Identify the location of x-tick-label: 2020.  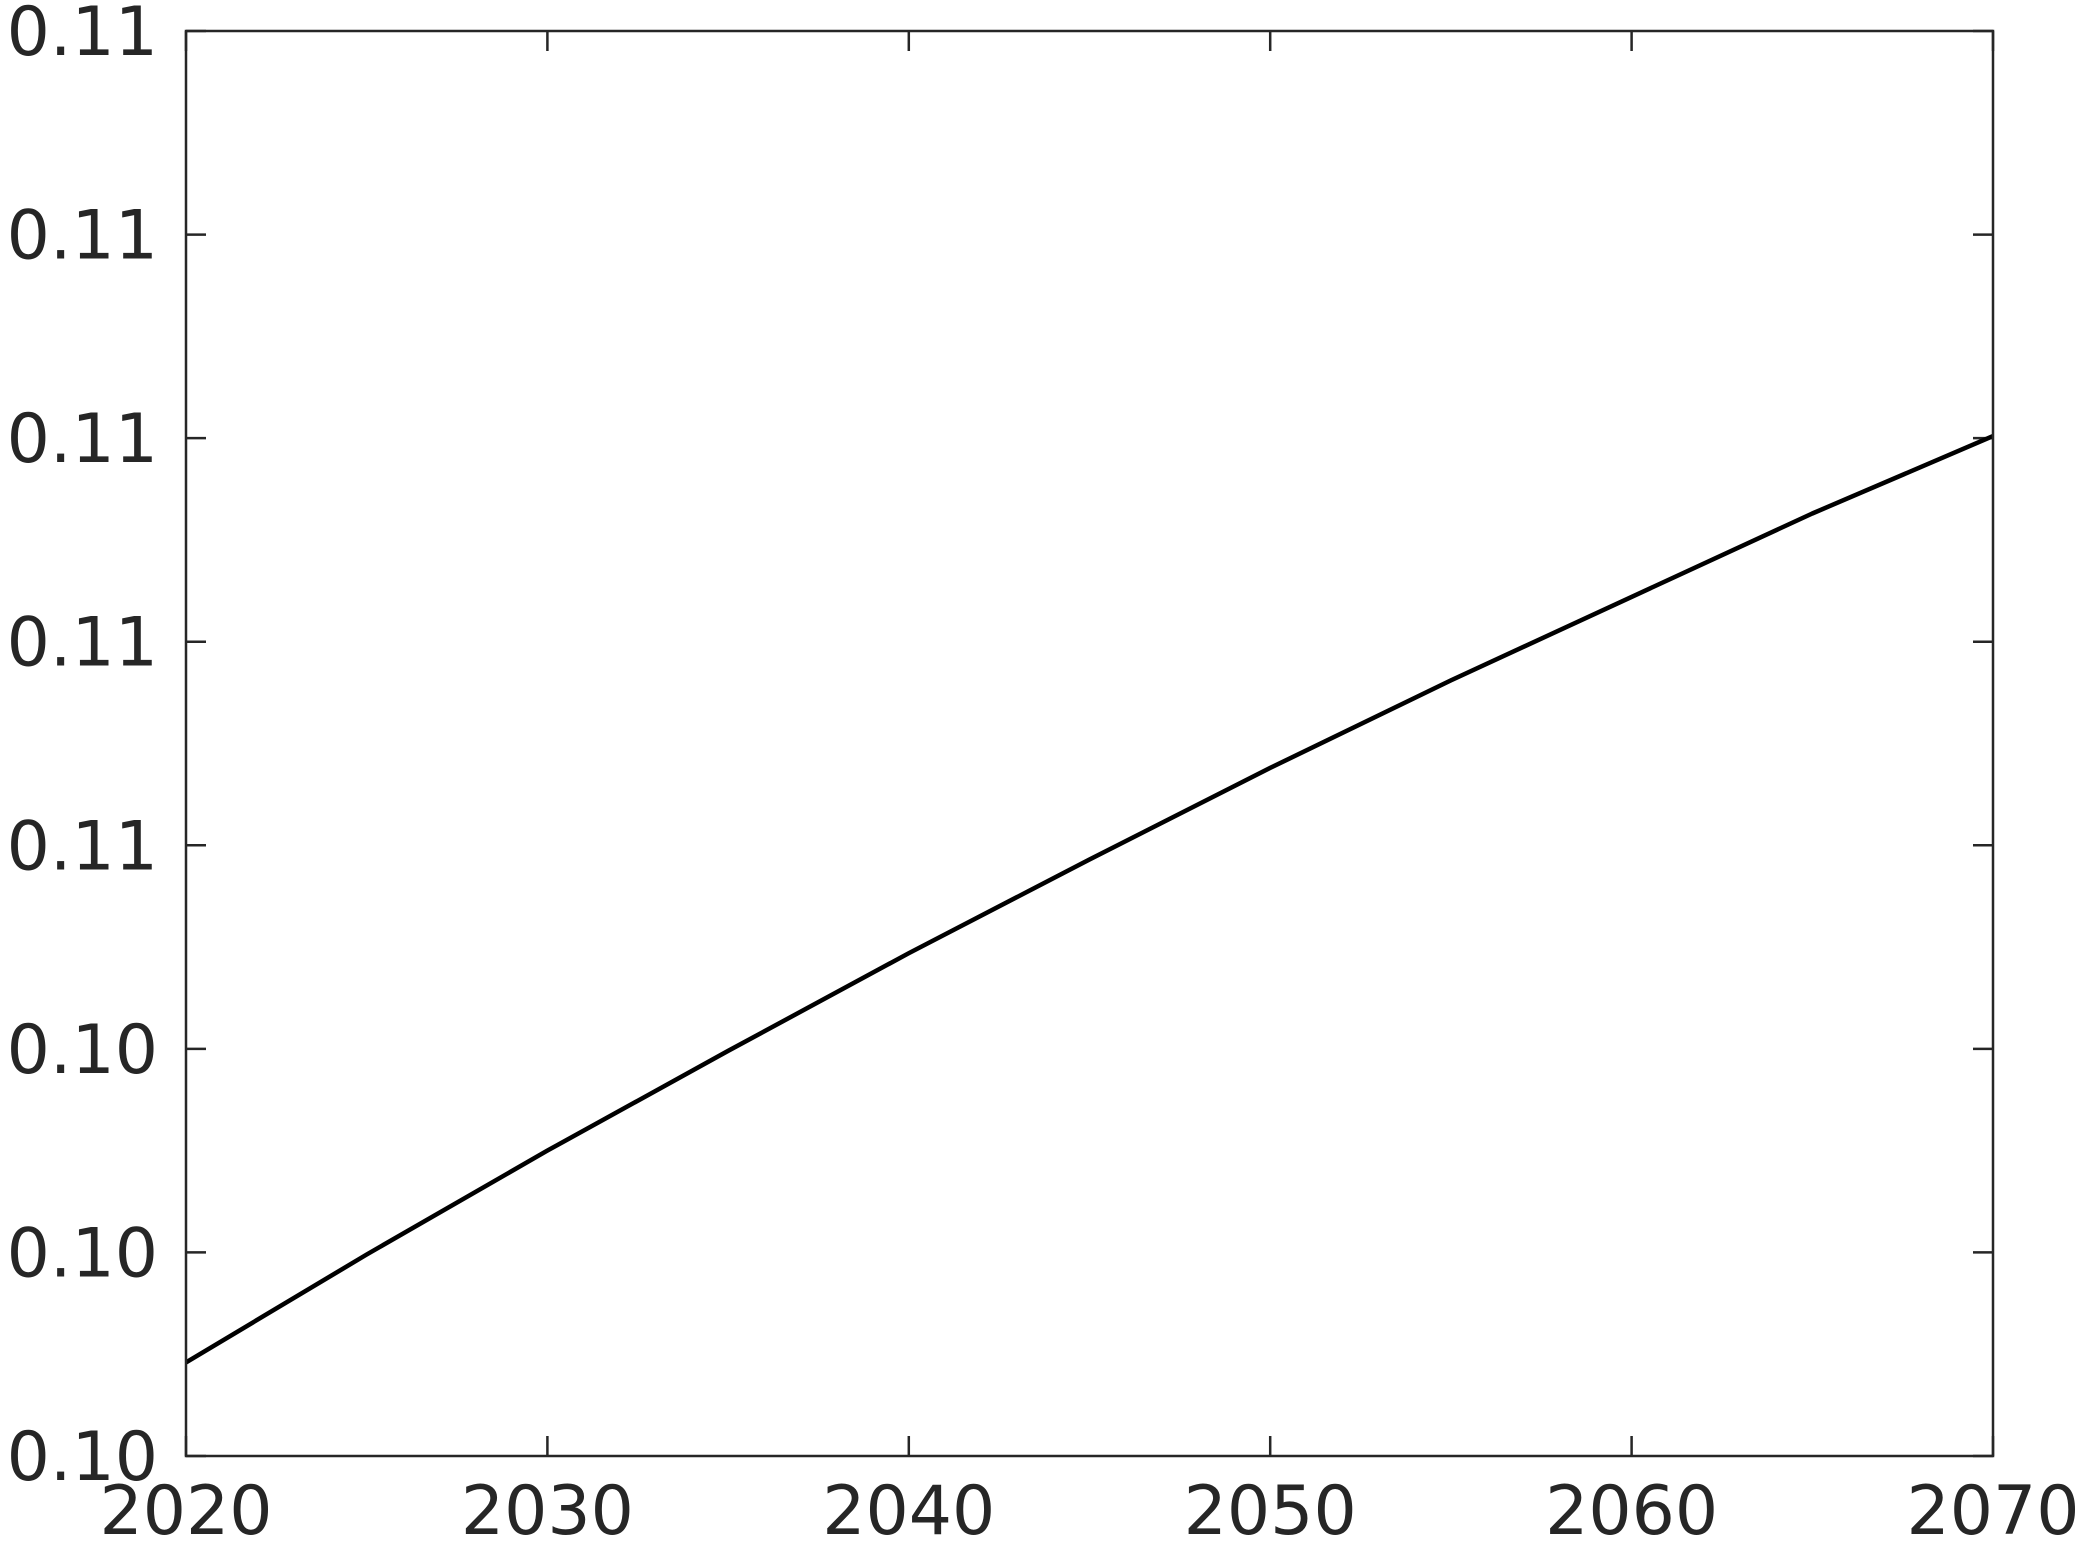
(185, 1511).